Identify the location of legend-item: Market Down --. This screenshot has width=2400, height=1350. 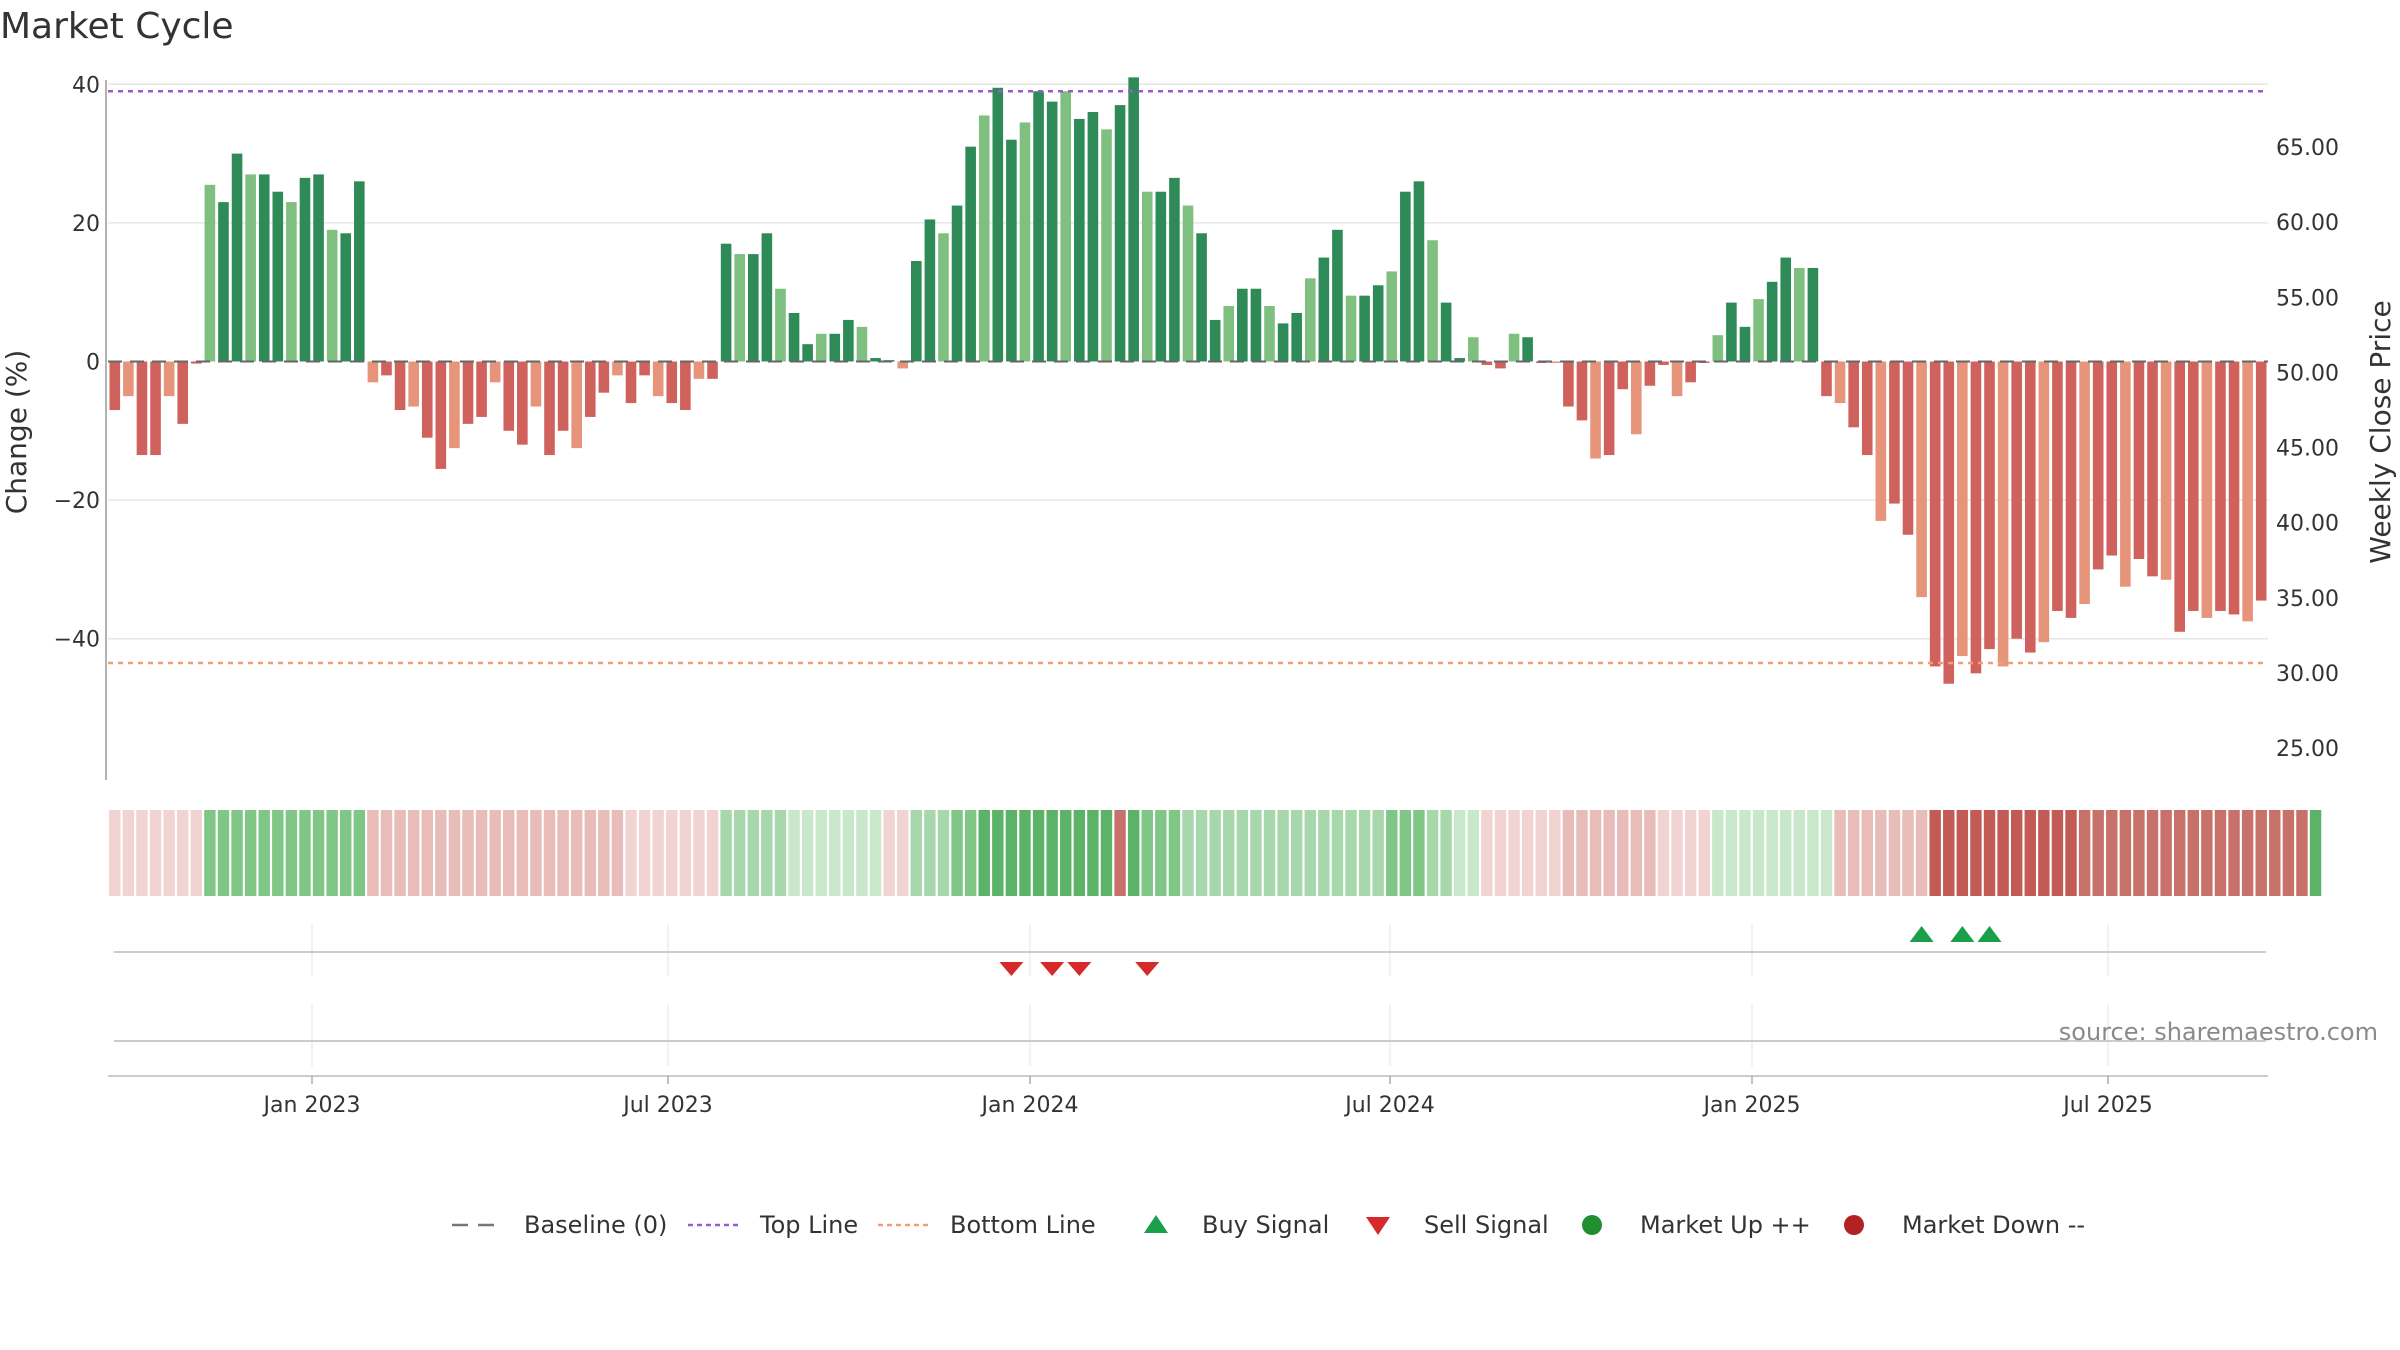
(1964, 1225).